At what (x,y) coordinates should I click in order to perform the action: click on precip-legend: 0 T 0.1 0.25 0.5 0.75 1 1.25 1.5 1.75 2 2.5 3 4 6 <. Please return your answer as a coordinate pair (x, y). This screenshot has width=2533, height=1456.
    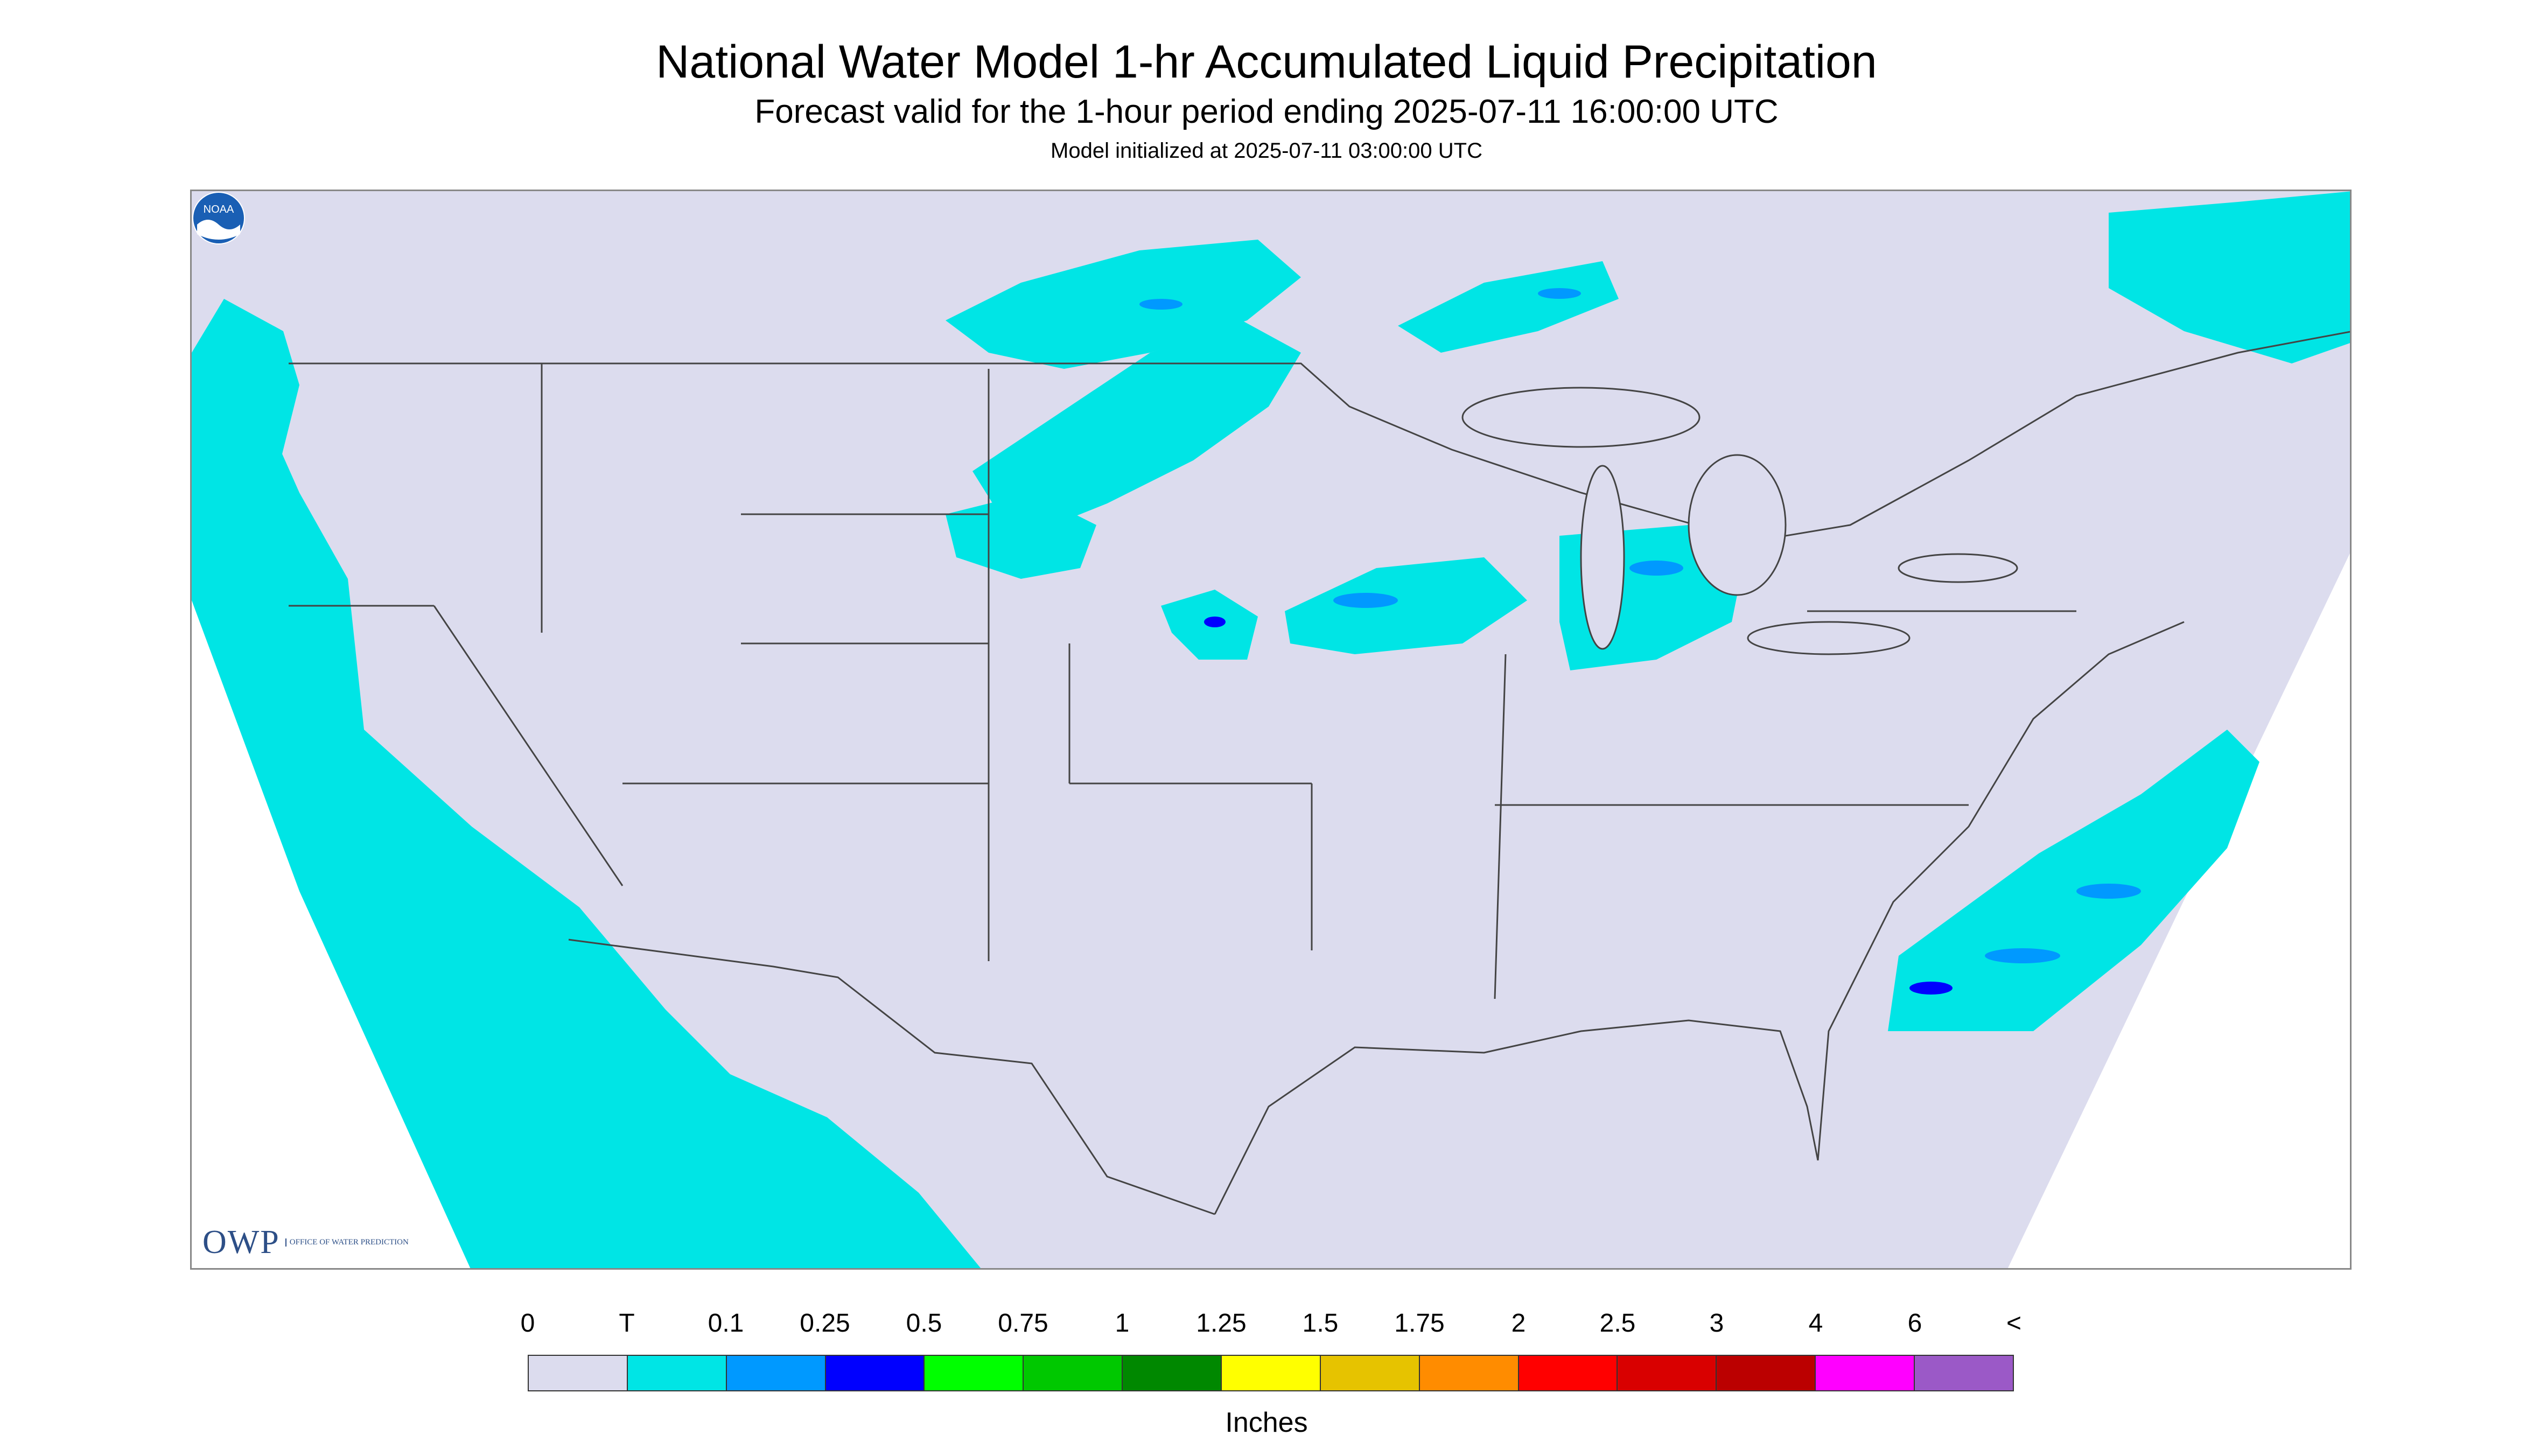
    Looking at the image, I should click on (1271, 1362).